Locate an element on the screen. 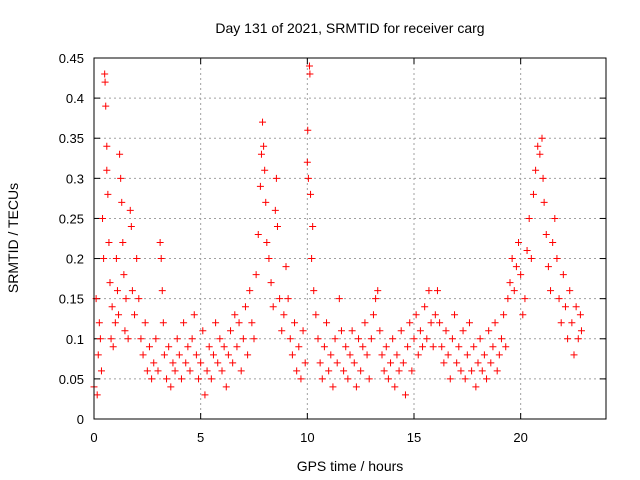 This screenshot has width=640, height=480. x-tick-label: 20 is located at coordinates (520, 437).